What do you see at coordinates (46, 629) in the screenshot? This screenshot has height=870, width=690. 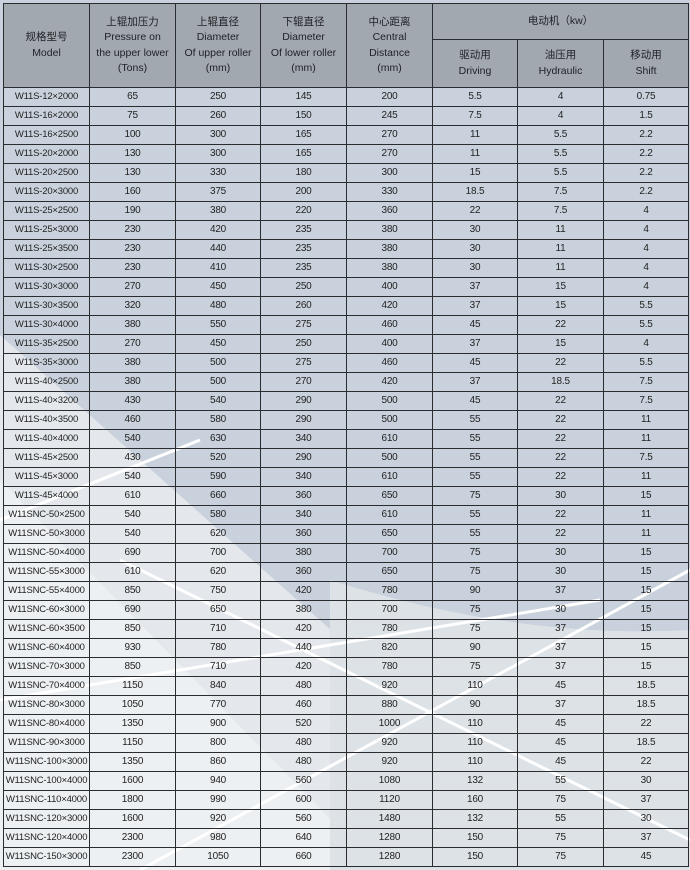 I see `cell-model: W11SNC-60×3500` at bounding box center [46, 629].